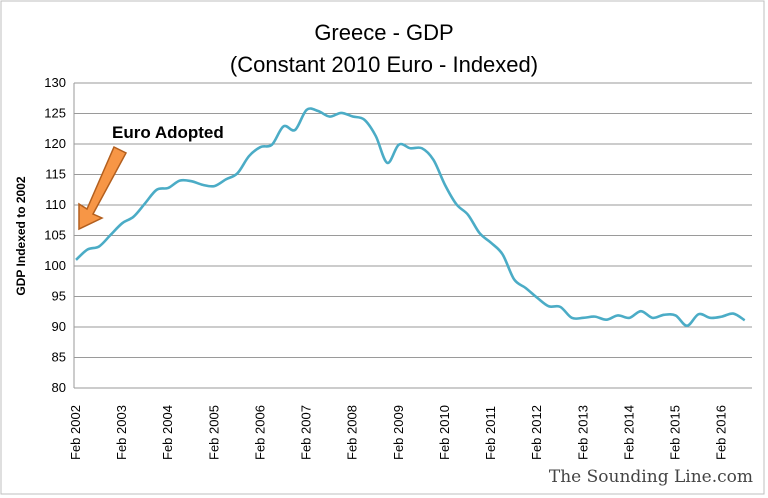 The width and height of the screenshot is (768, 498). I want to click on x-tick-label: Feb 2008, so click(352, 432).